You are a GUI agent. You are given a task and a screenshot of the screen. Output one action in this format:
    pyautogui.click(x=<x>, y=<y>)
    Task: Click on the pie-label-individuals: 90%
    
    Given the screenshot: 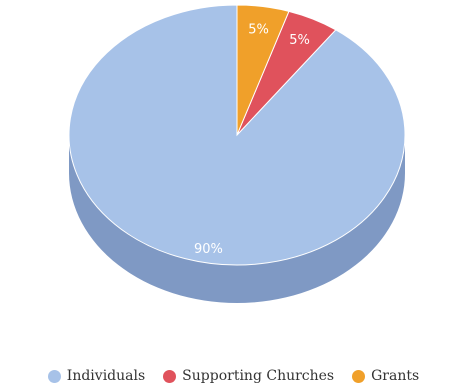 What is the action you would take?
    pyautogui.click(x=208, y=249)
    